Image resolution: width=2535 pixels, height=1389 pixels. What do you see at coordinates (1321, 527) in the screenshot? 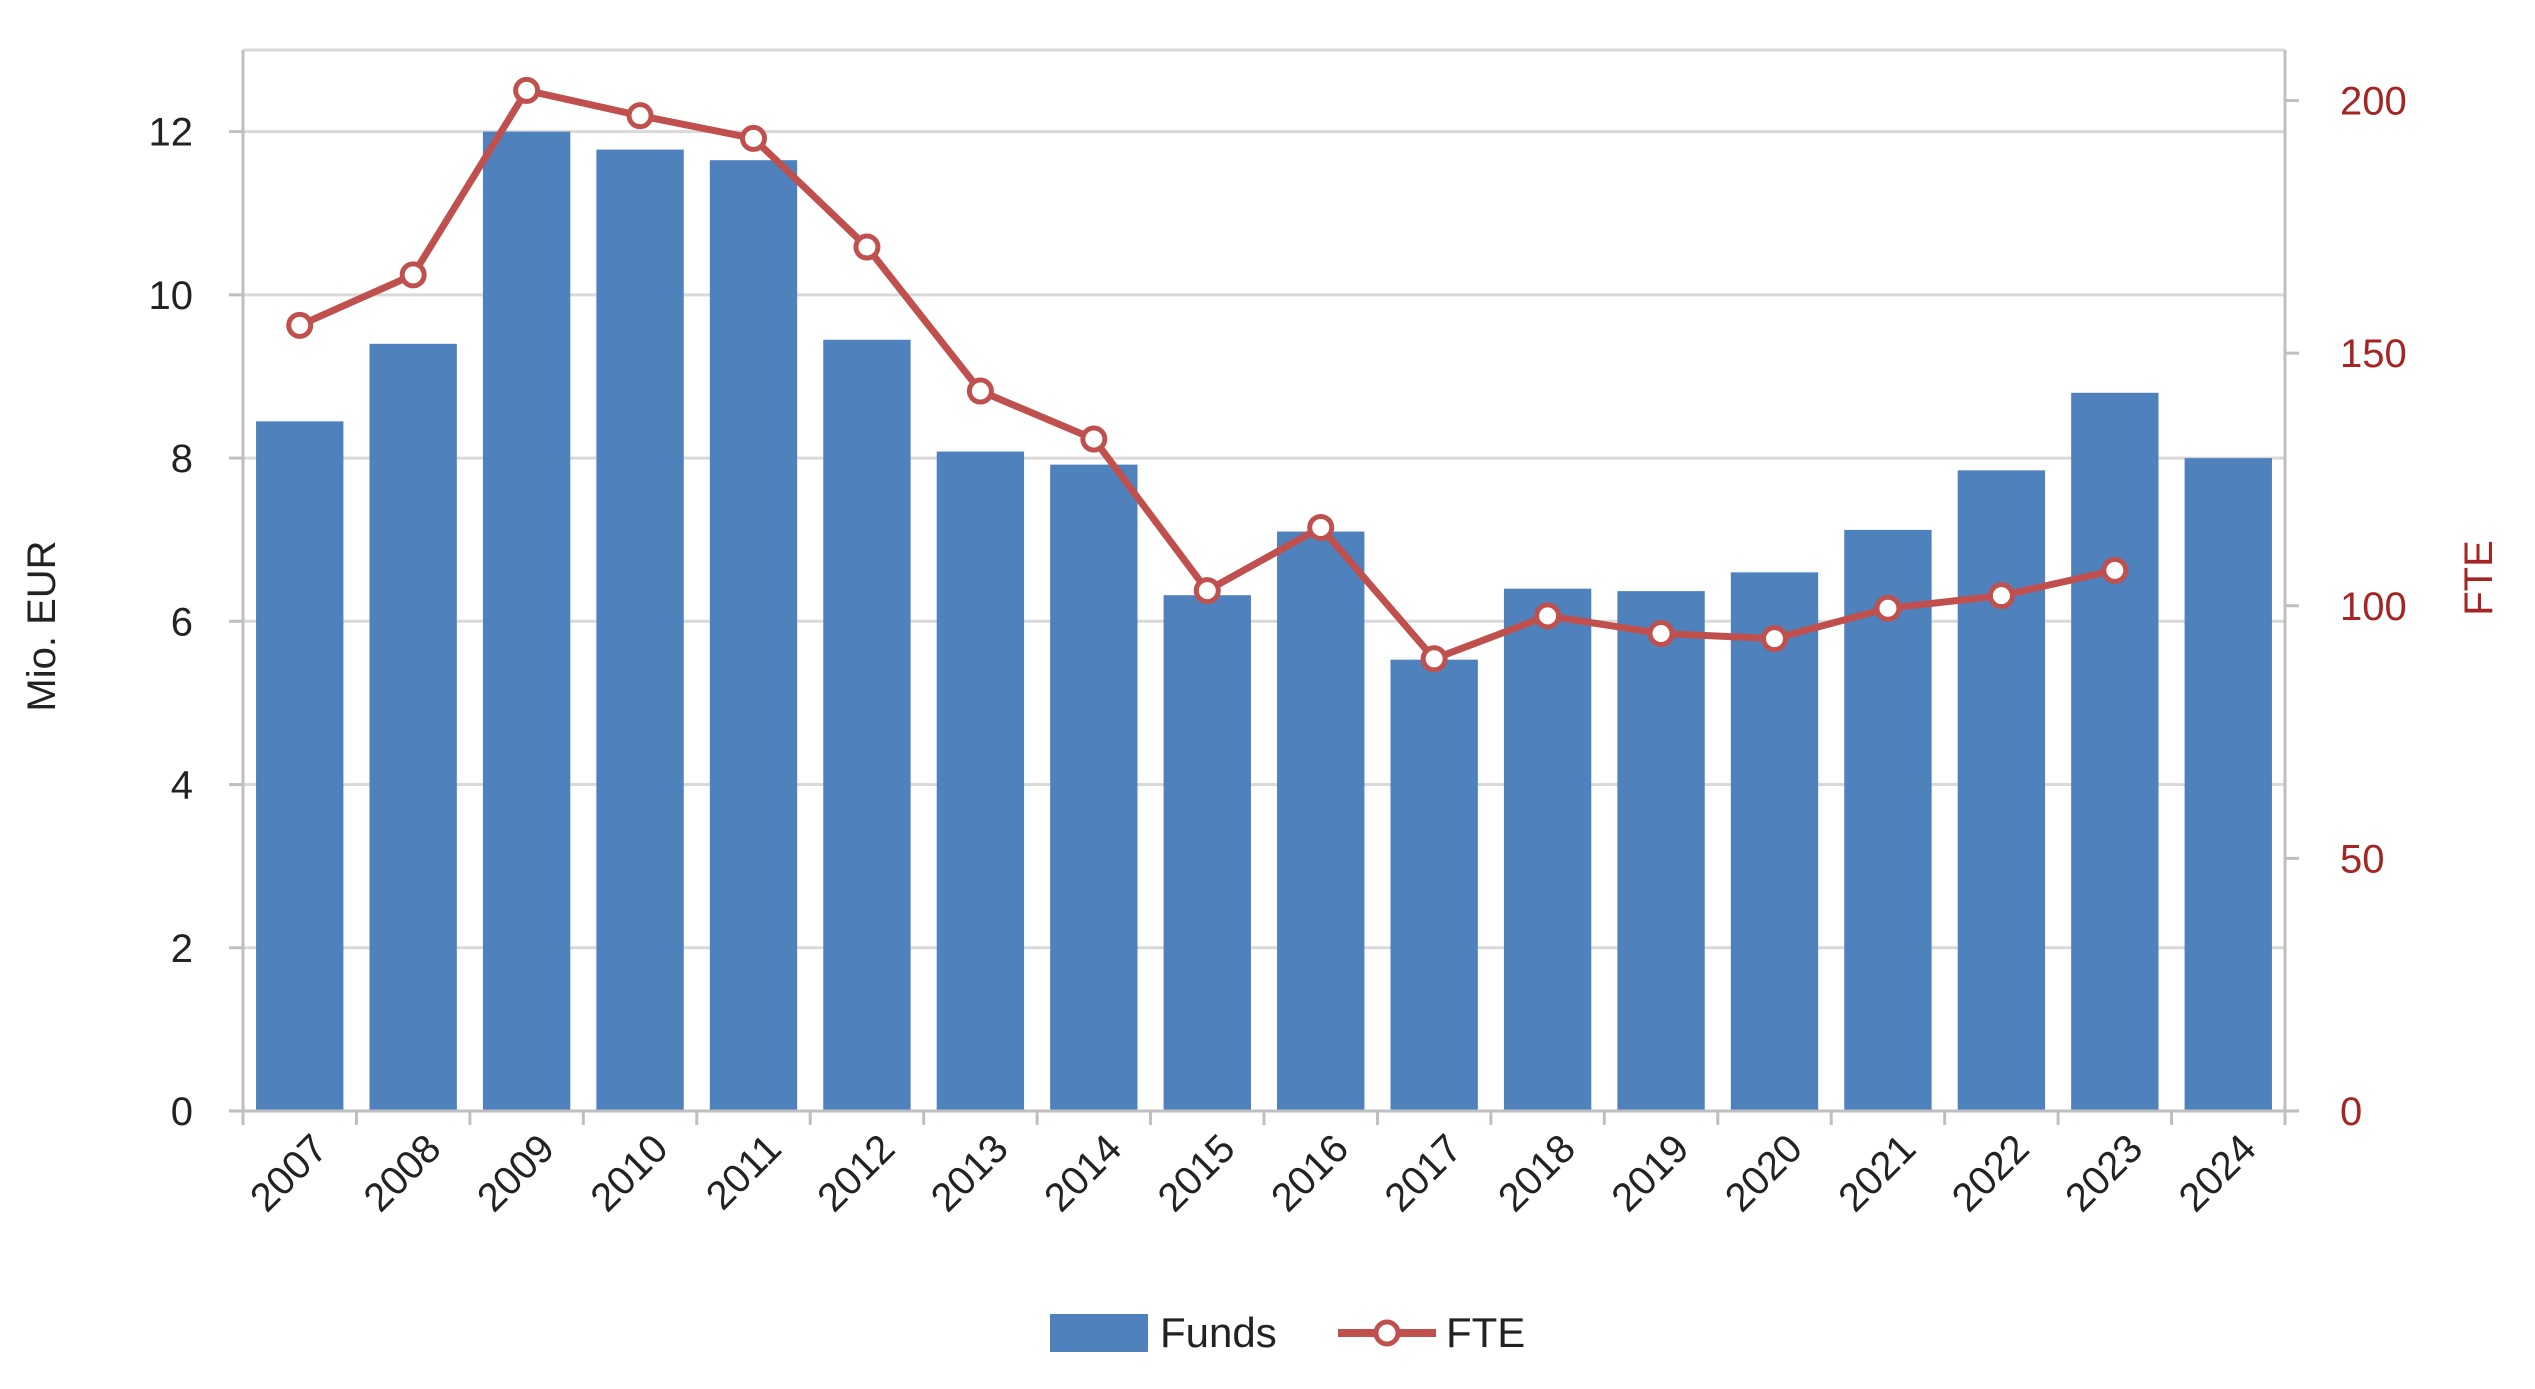
I see `fte-point-2016` at bounding box center [1321, 527].